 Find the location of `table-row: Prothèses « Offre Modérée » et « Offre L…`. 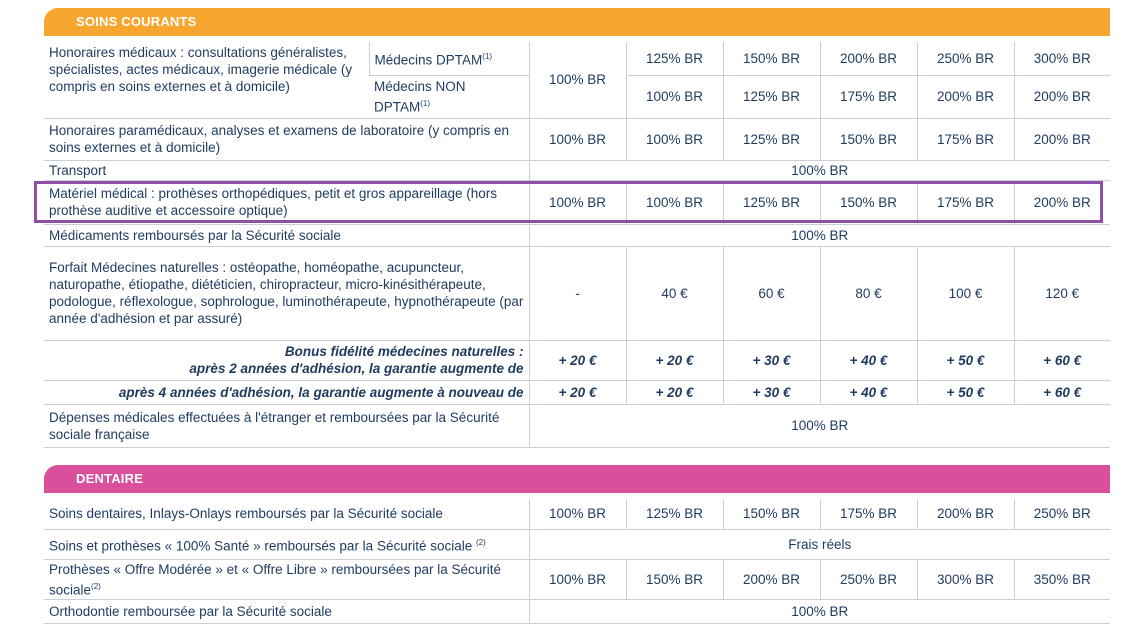

table-row: Prothèses « Offre Modérée » et « Offre L… is located at coordinates (577, 579).